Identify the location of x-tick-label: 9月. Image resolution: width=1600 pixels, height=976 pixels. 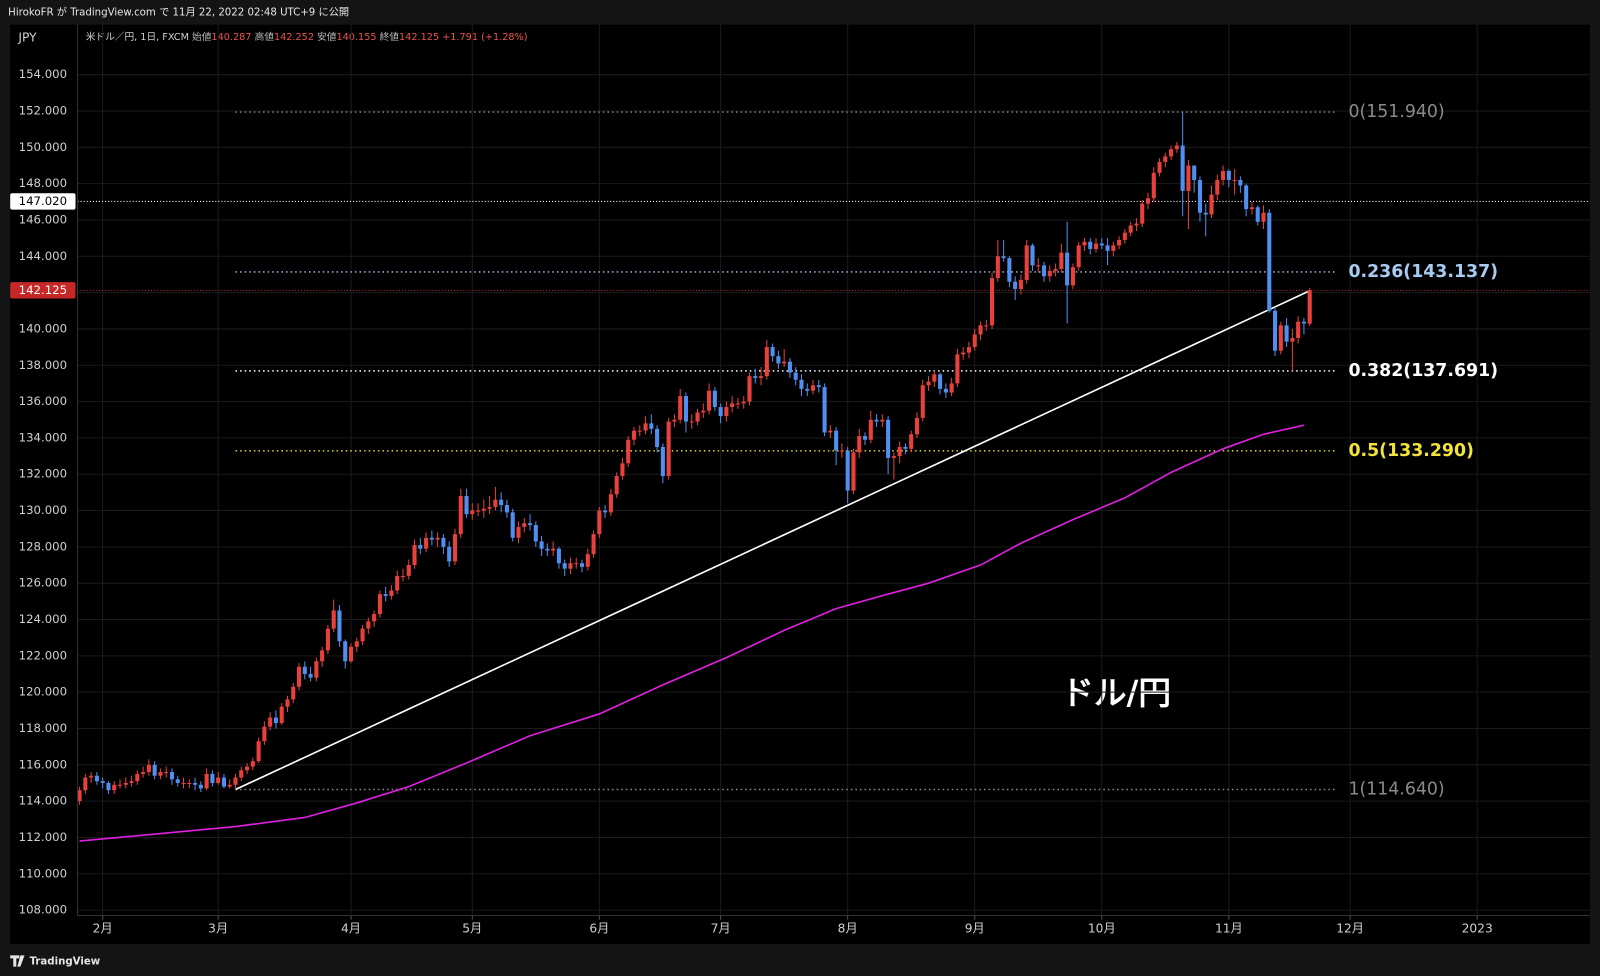
(975, 928).